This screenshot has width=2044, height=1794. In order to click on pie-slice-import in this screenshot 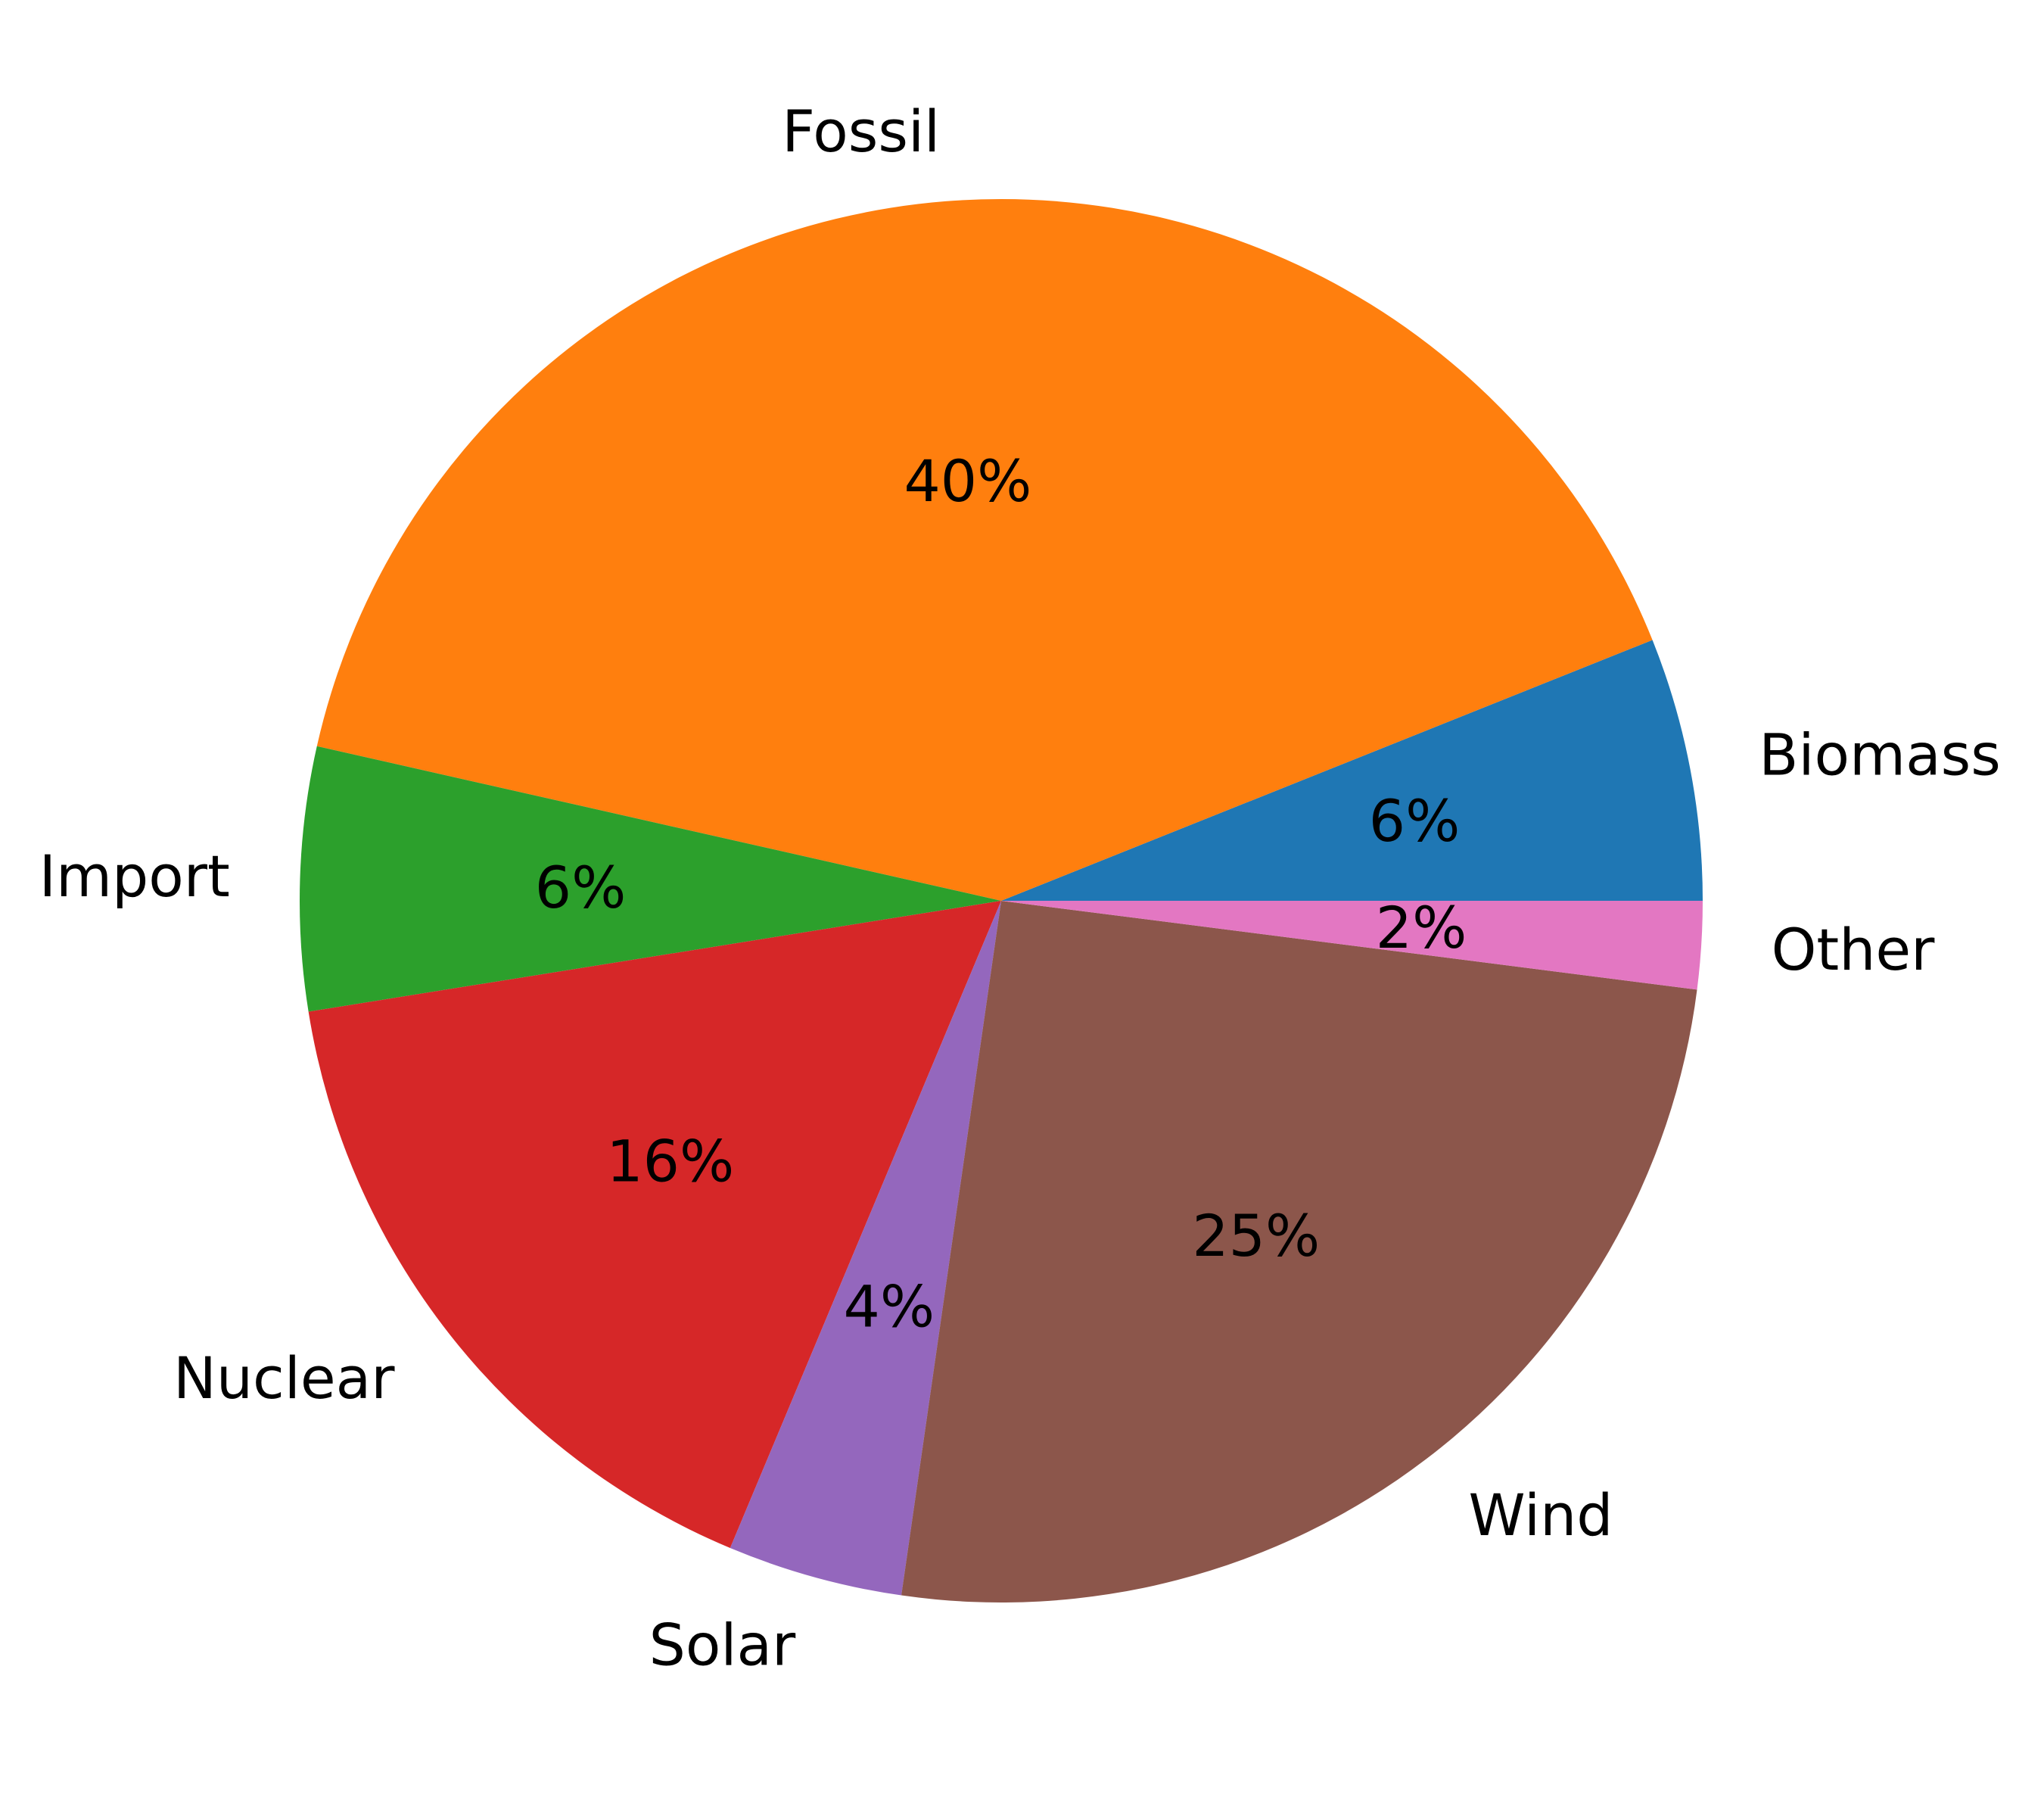, I will do `click(650, 879)`.